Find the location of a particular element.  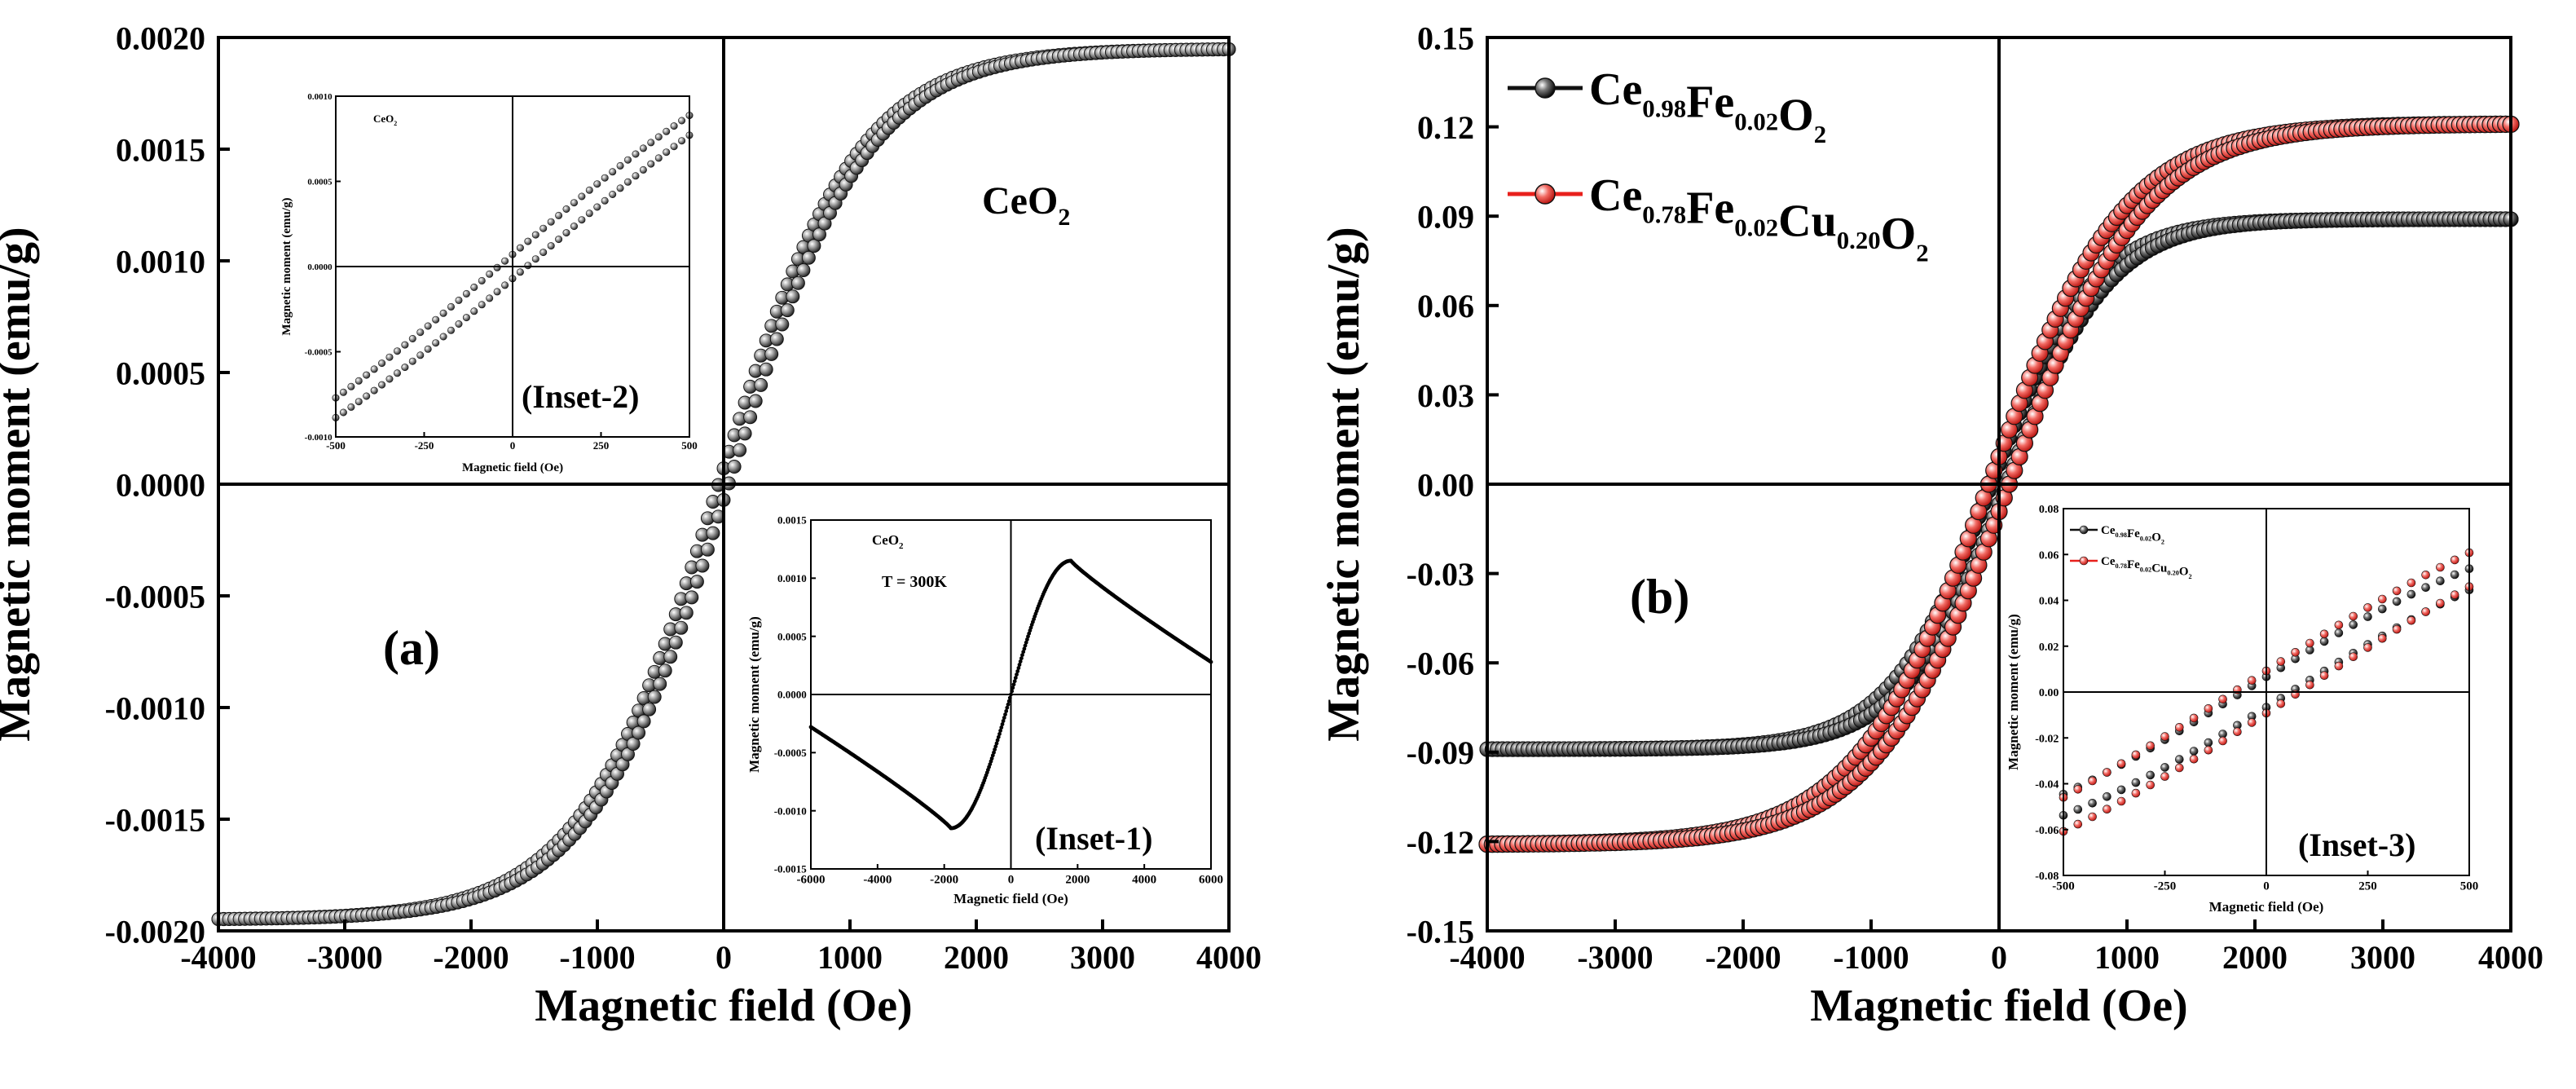

panel-a-ytick-label: 0.0015 is located at coordinates (160, 150).